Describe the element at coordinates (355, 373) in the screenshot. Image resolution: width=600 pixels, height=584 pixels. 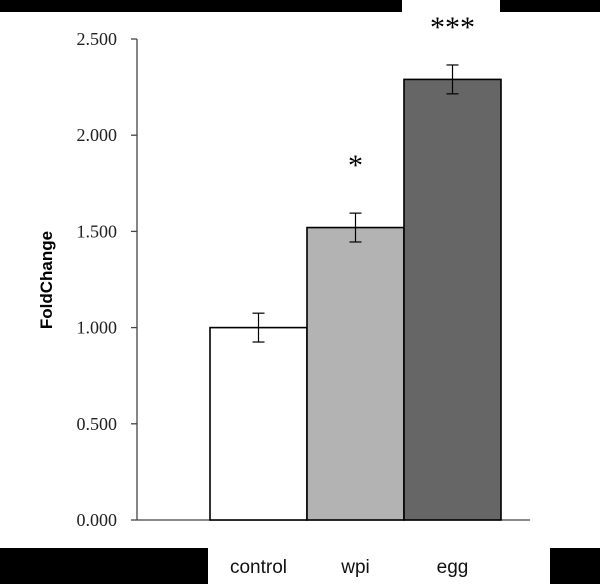
I see `bar-wpi` at that location.